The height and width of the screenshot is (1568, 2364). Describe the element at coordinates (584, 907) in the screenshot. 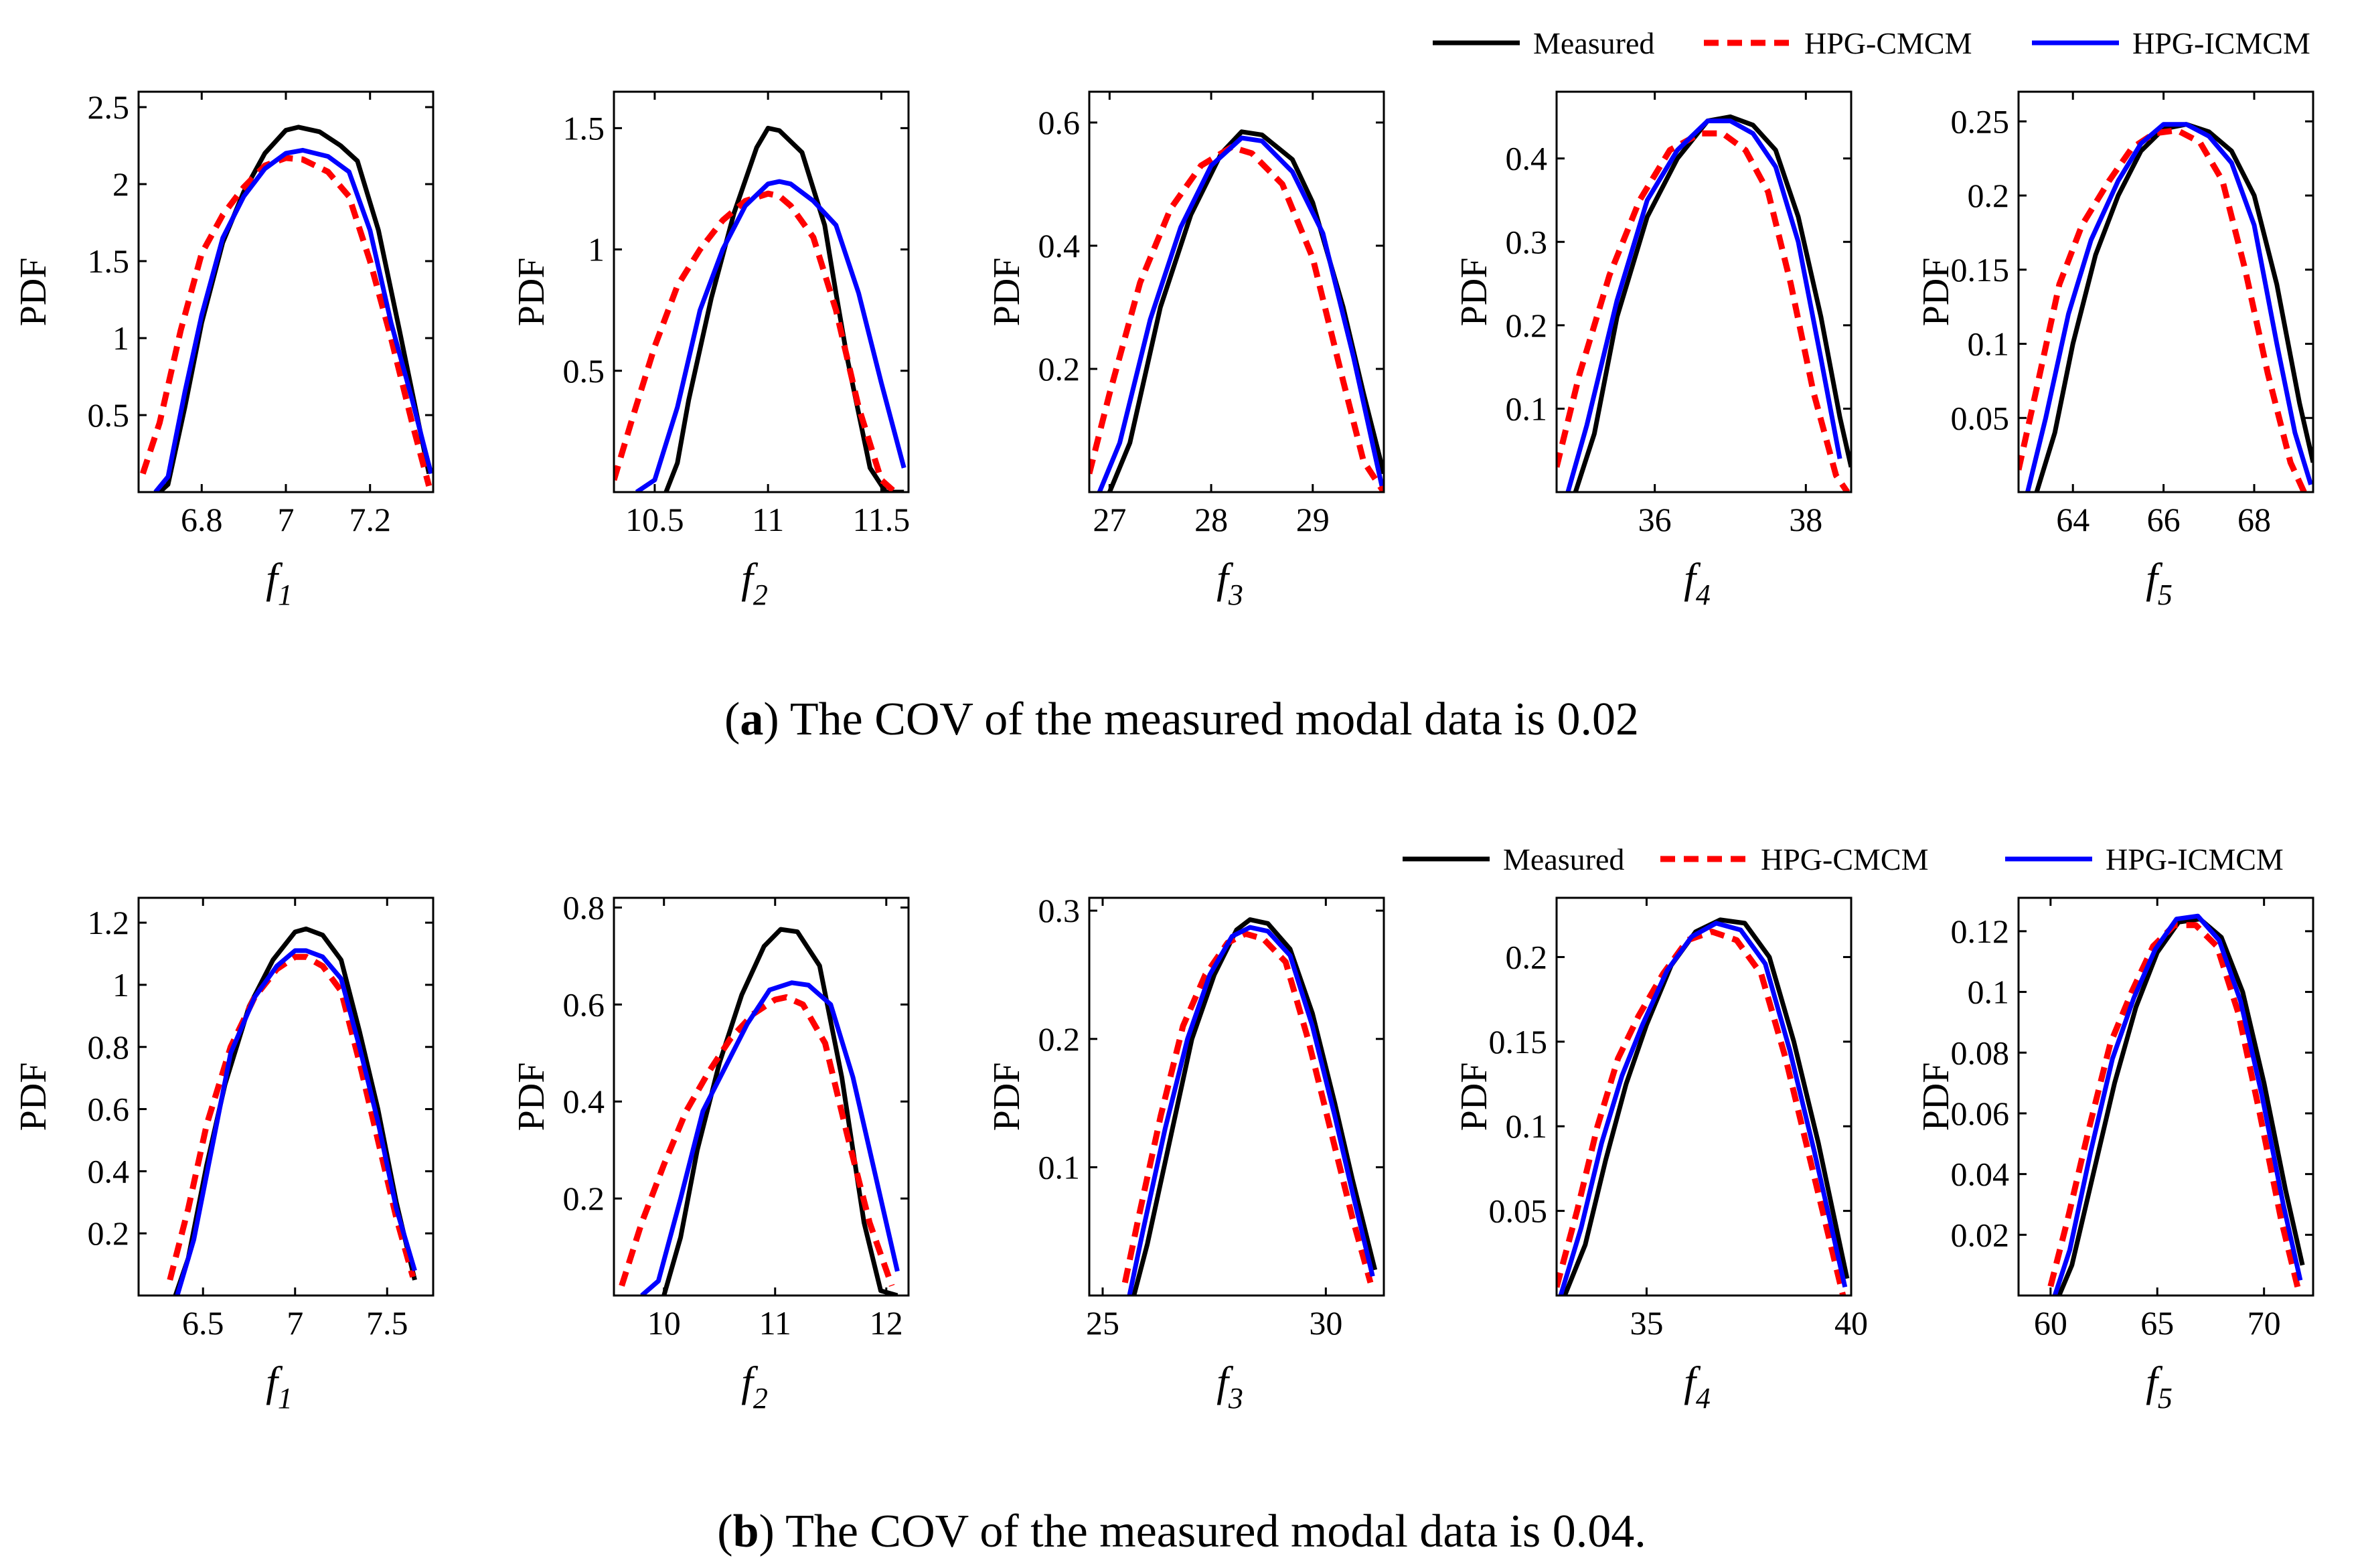

I see `y-tick-label: 0.8` at that location.